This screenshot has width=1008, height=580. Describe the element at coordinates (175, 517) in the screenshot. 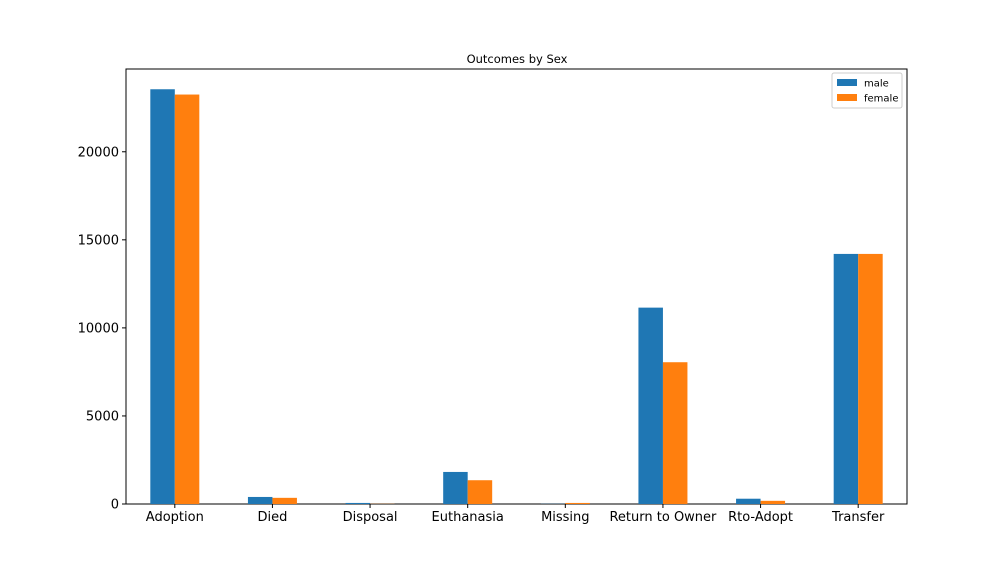

I see `x-tick-label-0: Adoption` at that location.